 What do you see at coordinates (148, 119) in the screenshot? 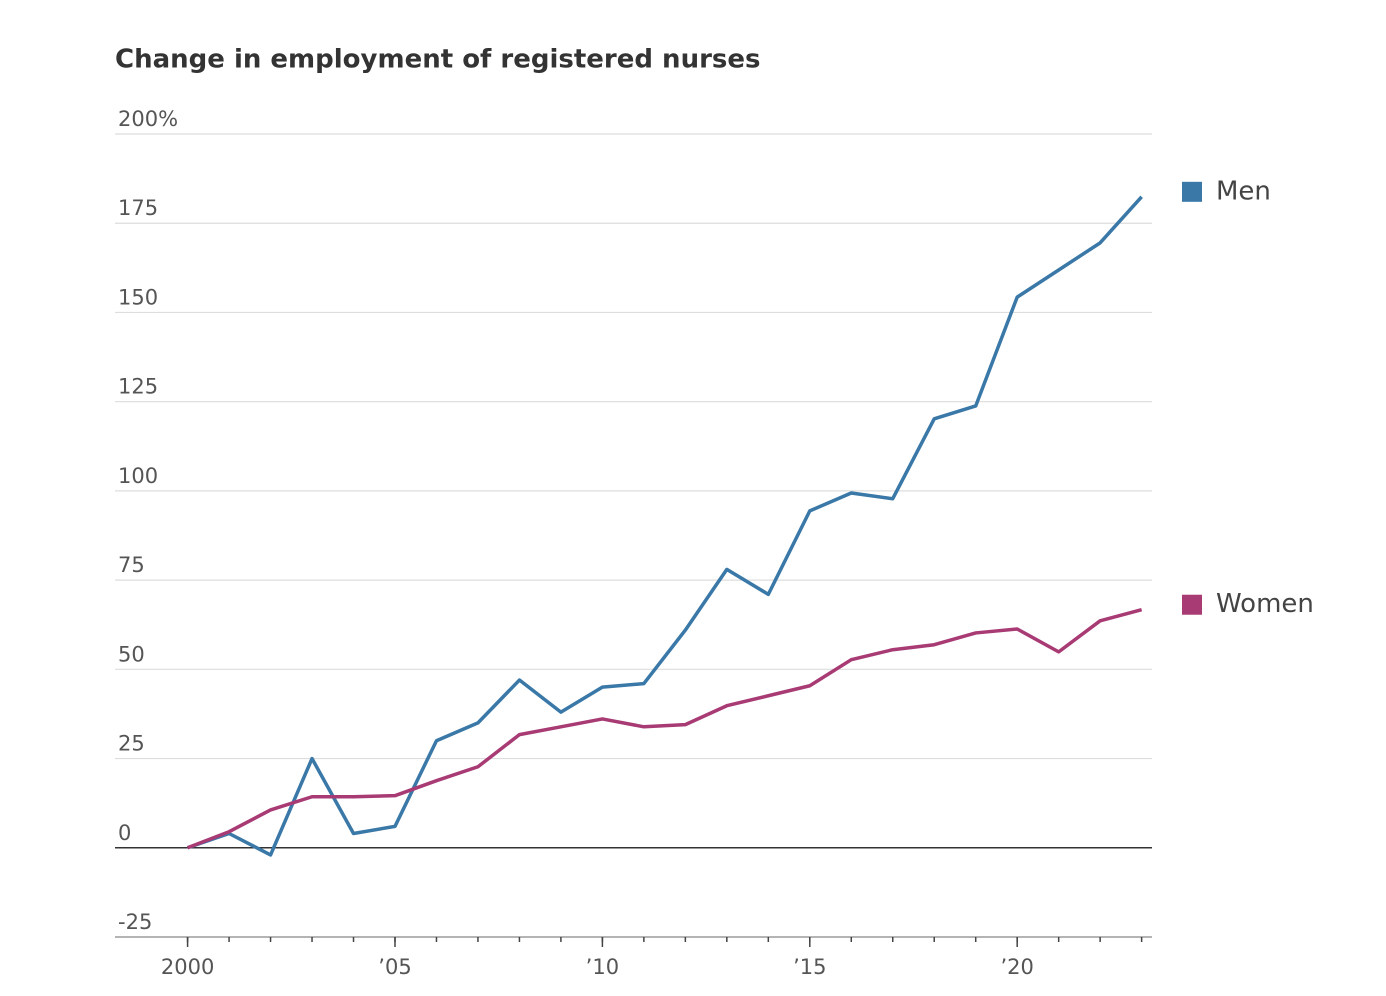
I see `y-tick-label: 200%` at bounding box center [148, 119].